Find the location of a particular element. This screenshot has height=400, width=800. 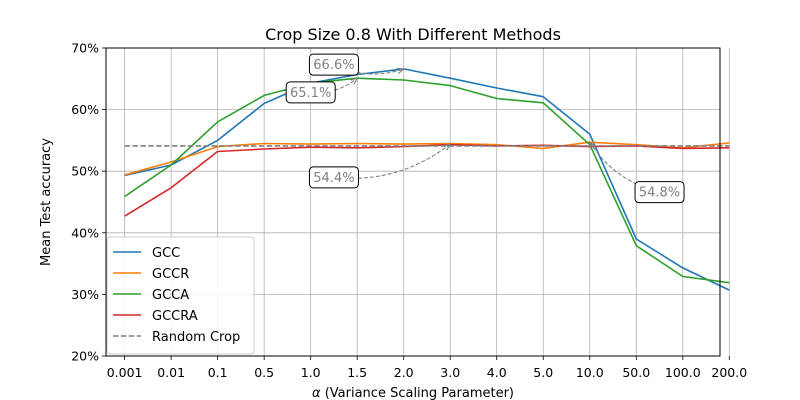

legend-label: GCC is located at coordinates (166, 253).